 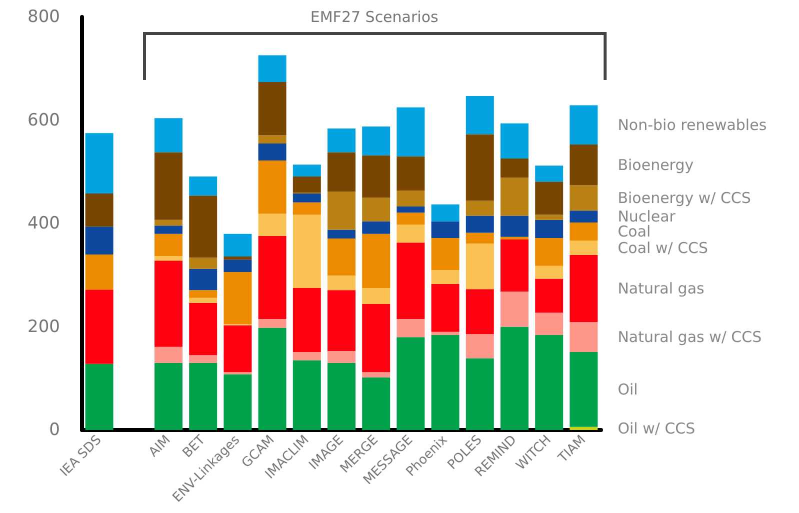 What do you see at coordinates (692, 125) in the screenshot?
I see `series-label: Non-bio renewables` at bounding box center [692, 125].